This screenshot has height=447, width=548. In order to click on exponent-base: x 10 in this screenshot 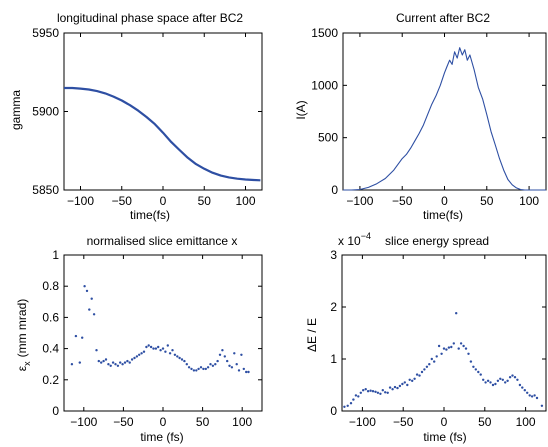, I will do `click(349, 241)`.